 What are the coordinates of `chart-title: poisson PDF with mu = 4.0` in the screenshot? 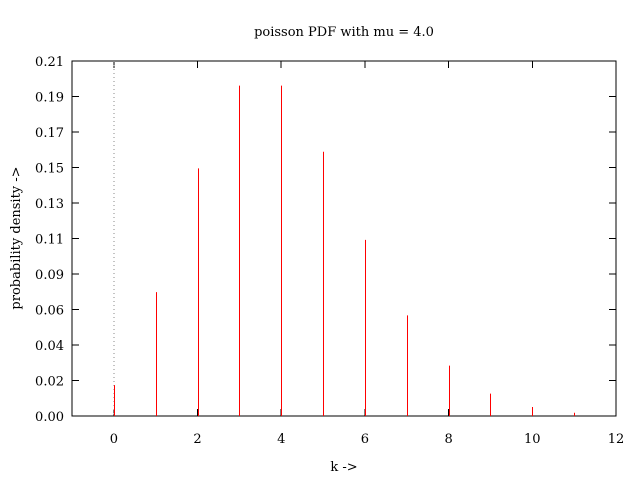 It's located at (344, 32).